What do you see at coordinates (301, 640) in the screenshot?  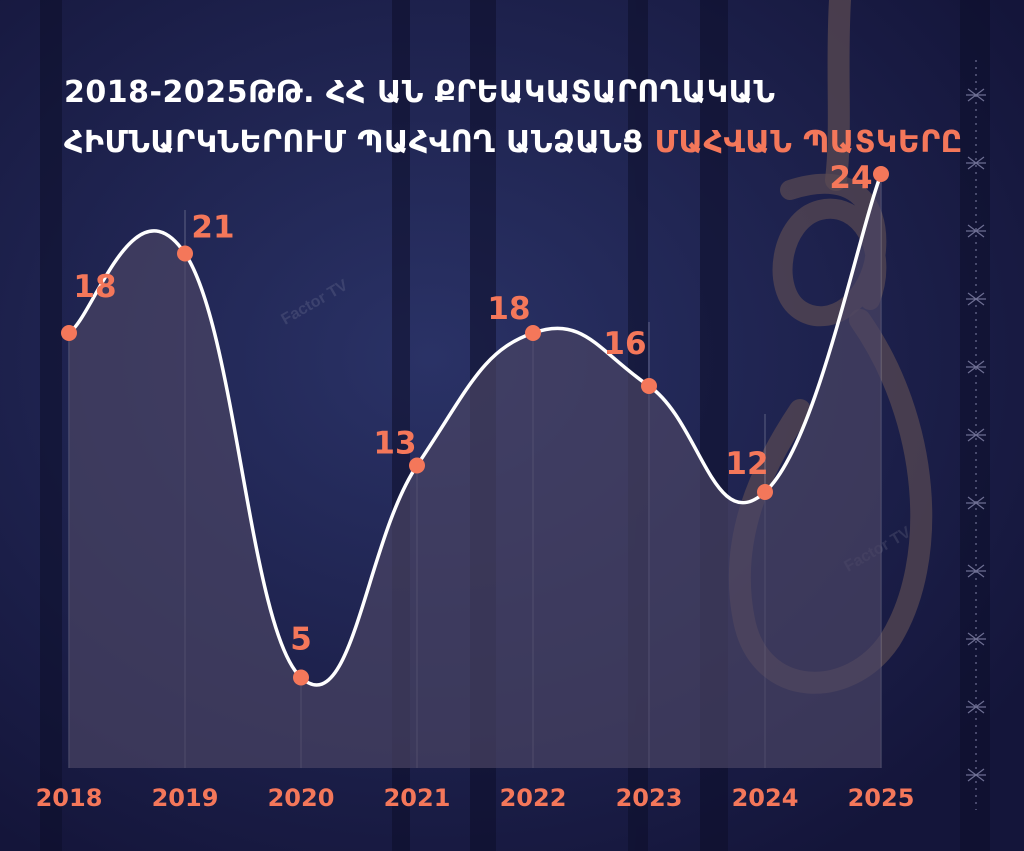 I see `data-label: 5` at bounding box center [301, 640].